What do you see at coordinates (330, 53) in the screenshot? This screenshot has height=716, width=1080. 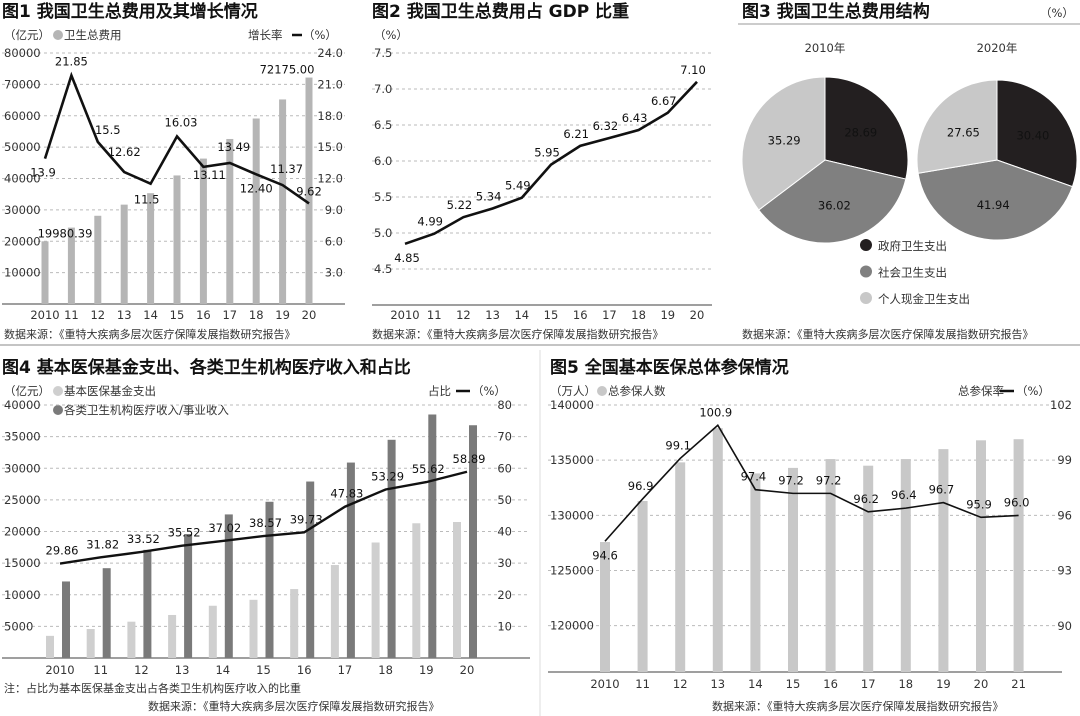 I see `y2-tick-label: 24.0` at bounding box center [330, 53].